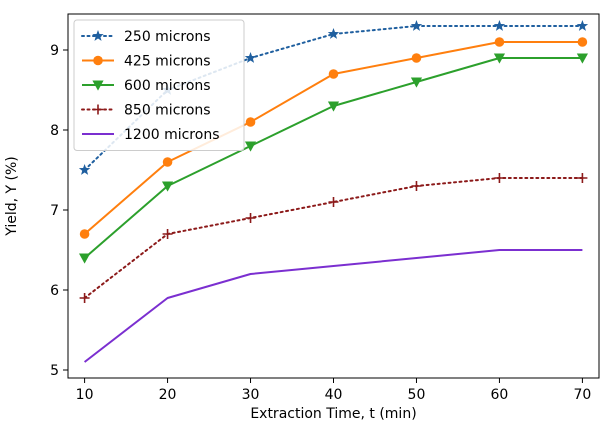  What do you see at coordinates (167, 62) in the screenshot?
I see `legend-label: 425 microns` at bounding box center [167, 62].